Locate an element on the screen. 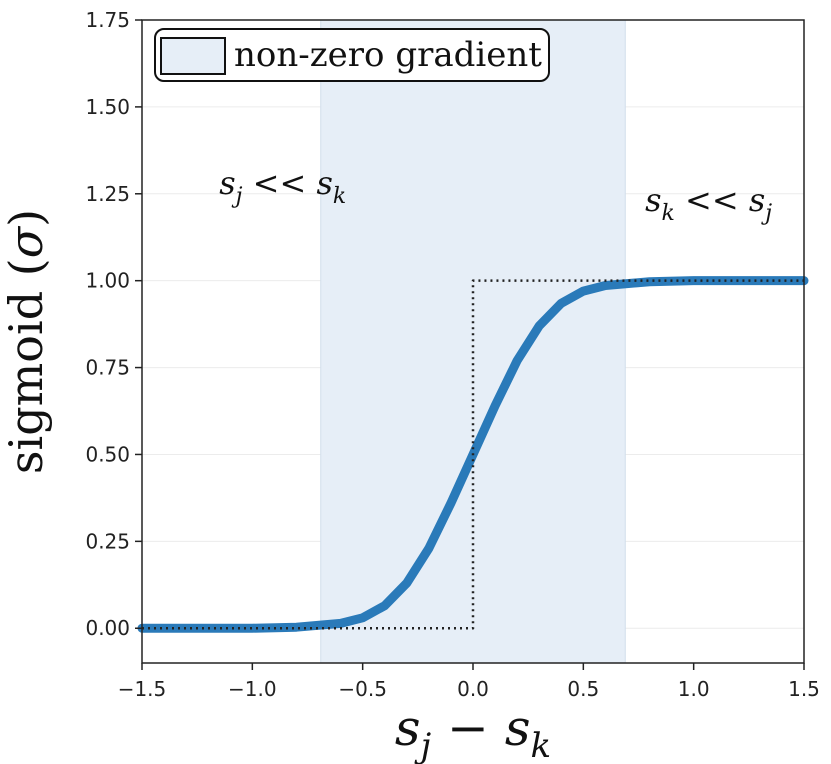 This screenshot has height=764, width=831. y-tick-label: 1.50 is located at coordinates (107, 107).